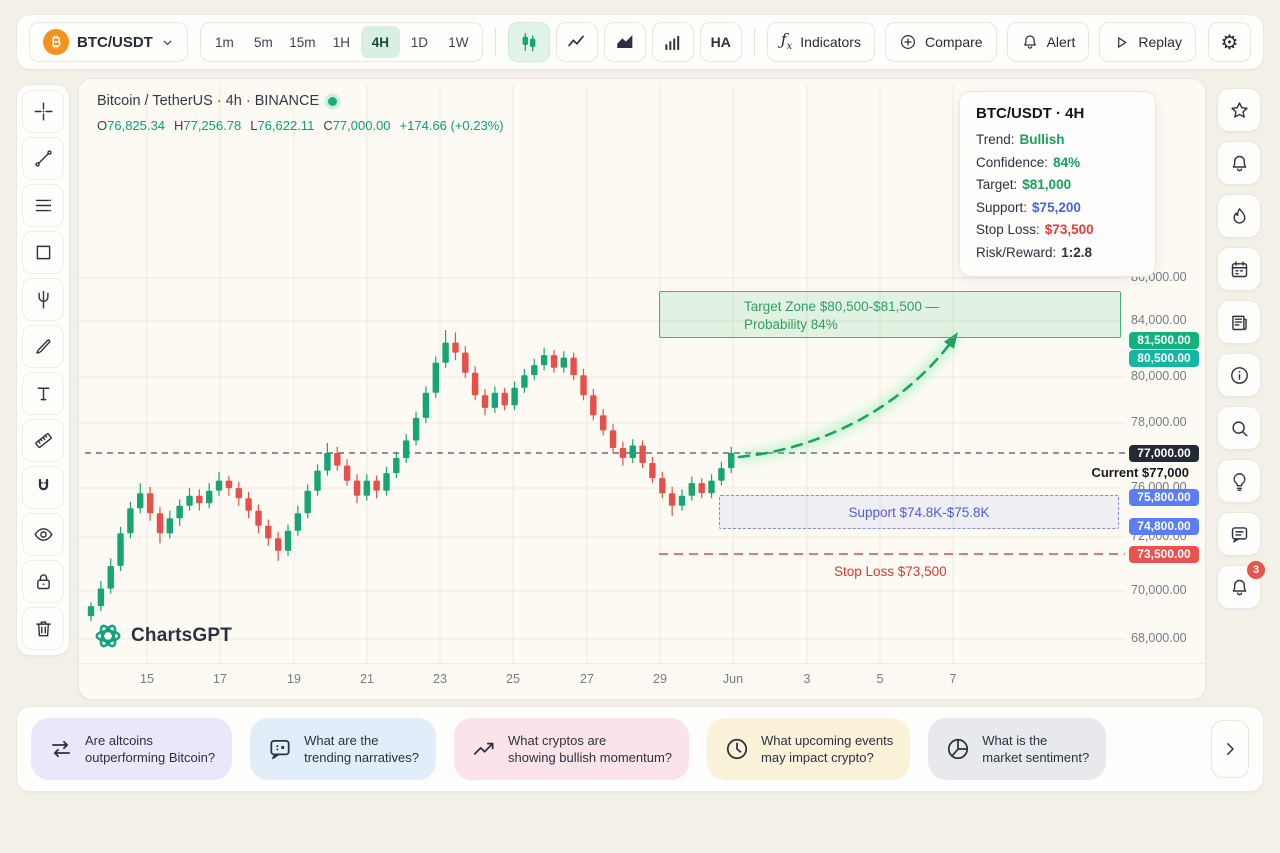  Describe the element at coordinates (43, 205) in the screenshot. I see `fib-retracement-tool-button` at that location.